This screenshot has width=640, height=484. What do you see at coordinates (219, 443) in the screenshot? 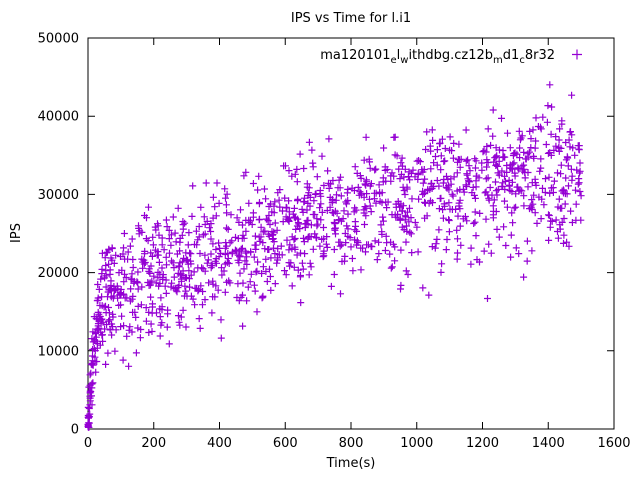
I see `x-tick-label: 400` at bounding box center [219, 443].